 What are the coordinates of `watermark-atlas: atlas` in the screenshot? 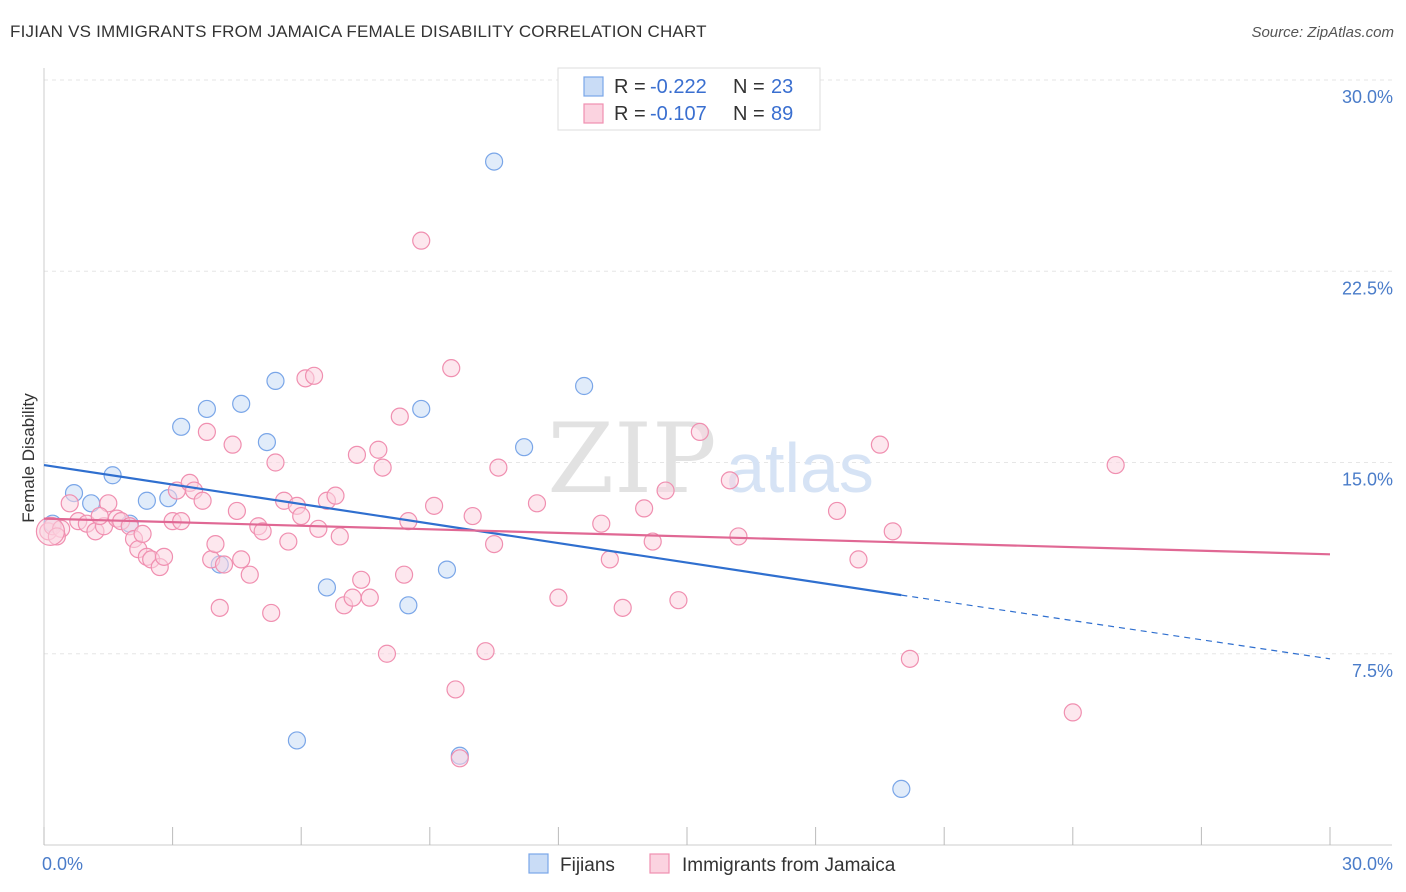 It's located at (800, 468).